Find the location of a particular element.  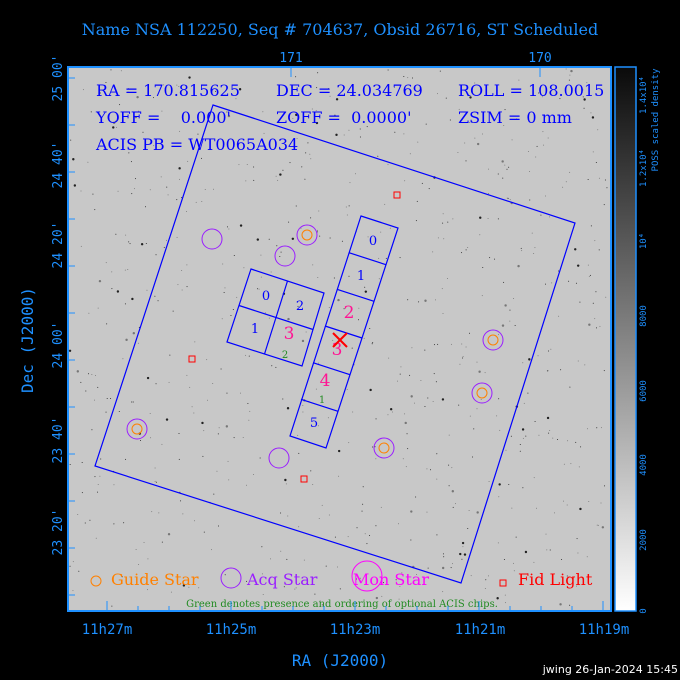

i-array-labels: 0 2 1 3 2 is located at coordinates (277, 325).